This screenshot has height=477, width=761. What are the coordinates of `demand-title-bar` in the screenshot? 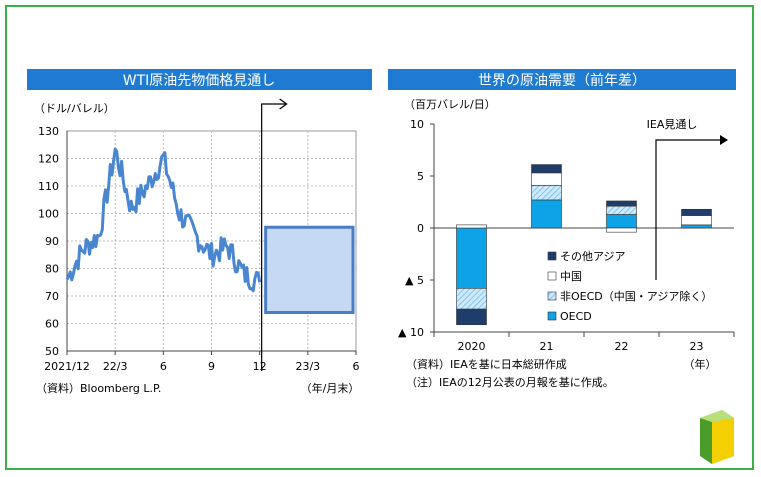 It's located at (562, 79).